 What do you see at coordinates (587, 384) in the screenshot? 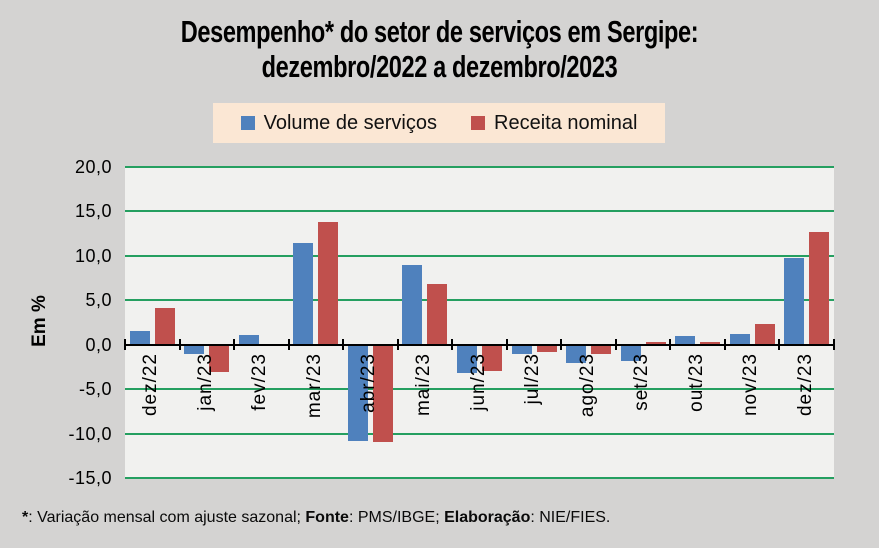
I see `x-label-ago-23: ago/23` at bounding box center [587, 384].